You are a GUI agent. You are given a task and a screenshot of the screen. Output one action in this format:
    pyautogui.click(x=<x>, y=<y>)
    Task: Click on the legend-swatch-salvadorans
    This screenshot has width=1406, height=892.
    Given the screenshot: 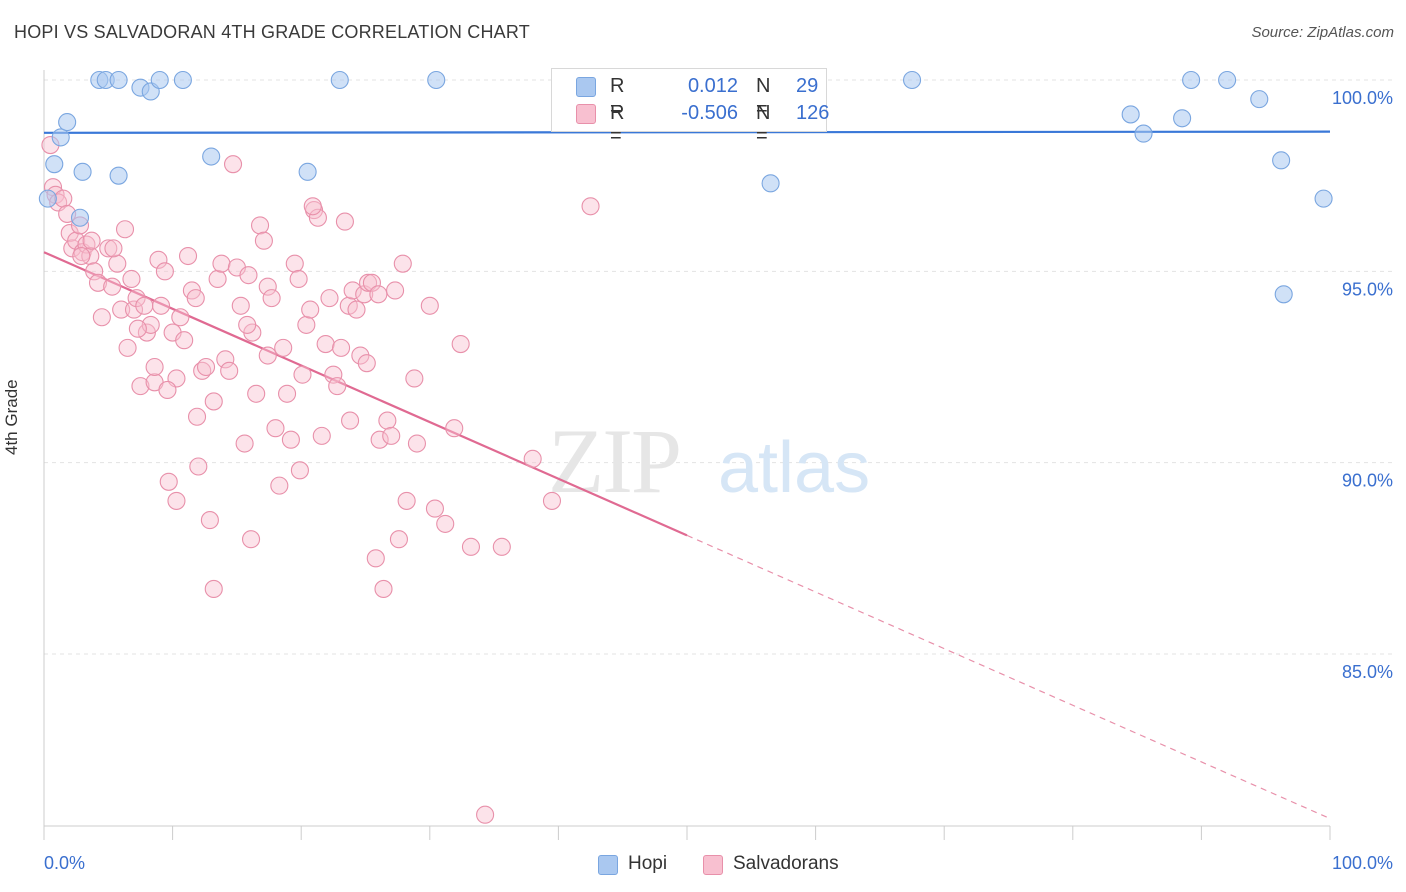 What is the action you would take?
    pyautogui.click(x=586, y=114)
    